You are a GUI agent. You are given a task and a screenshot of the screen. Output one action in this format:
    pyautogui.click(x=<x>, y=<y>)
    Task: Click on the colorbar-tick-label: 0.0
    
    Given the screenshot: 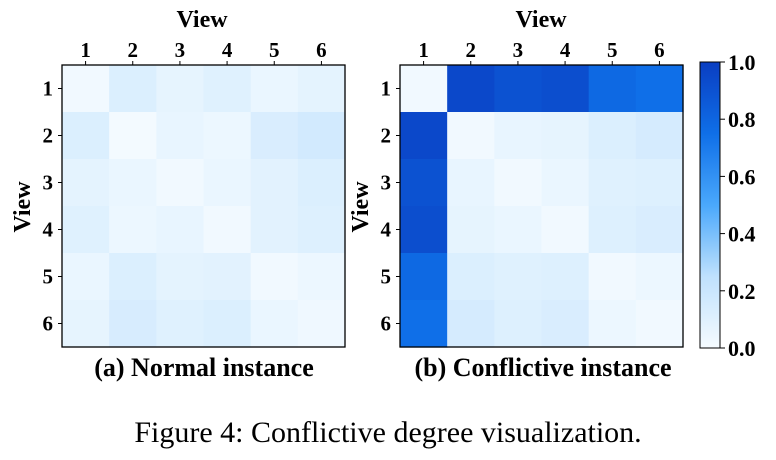 What is the action you would take?
    pyautogui.click(x=742, y=348)
    